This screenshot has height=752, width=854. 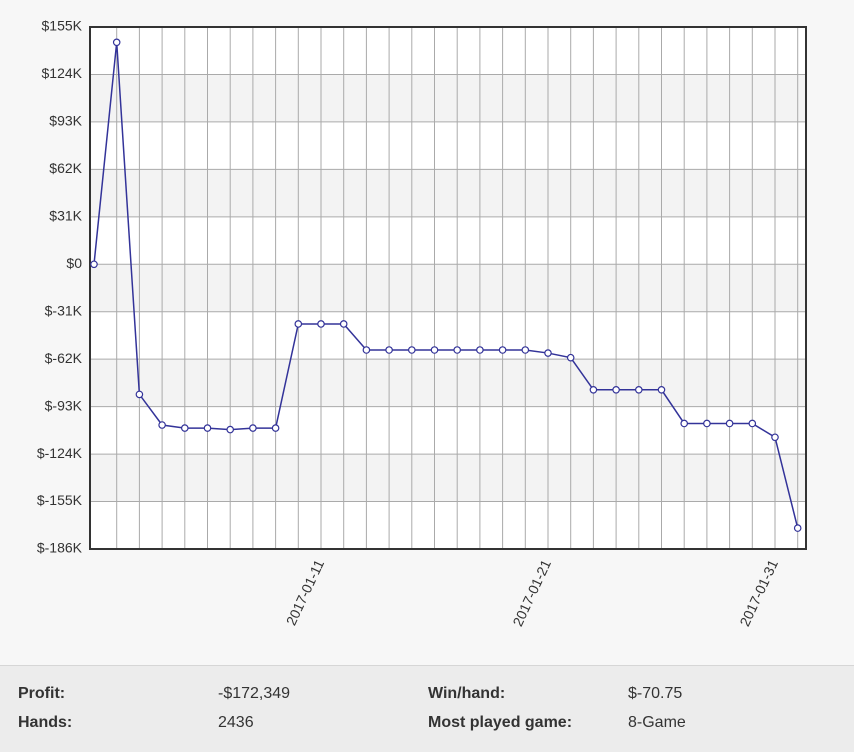 I want to click on y-tick-label: $62K, so click(x=65, y=168).